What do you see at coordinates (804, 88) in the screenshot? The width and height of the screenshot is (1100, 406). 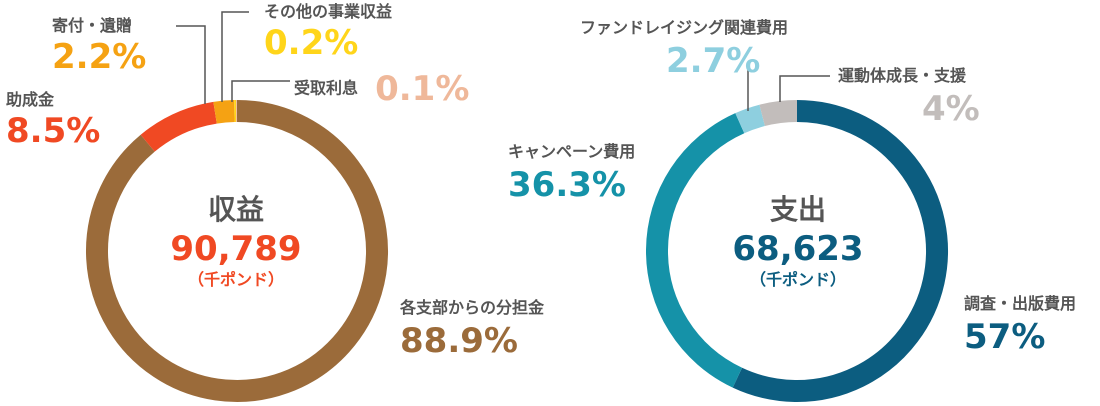 I see `leader-line-movement` at bounding box center [804, 88].